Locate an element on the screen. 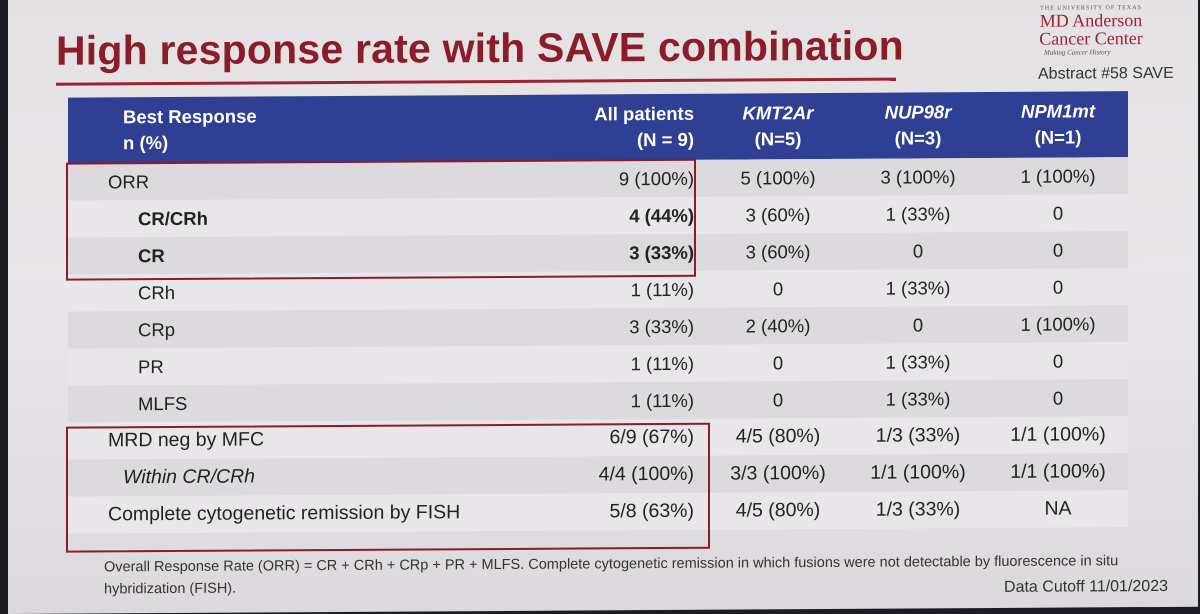  row-label: CRh is located at coordinates (288, 291).